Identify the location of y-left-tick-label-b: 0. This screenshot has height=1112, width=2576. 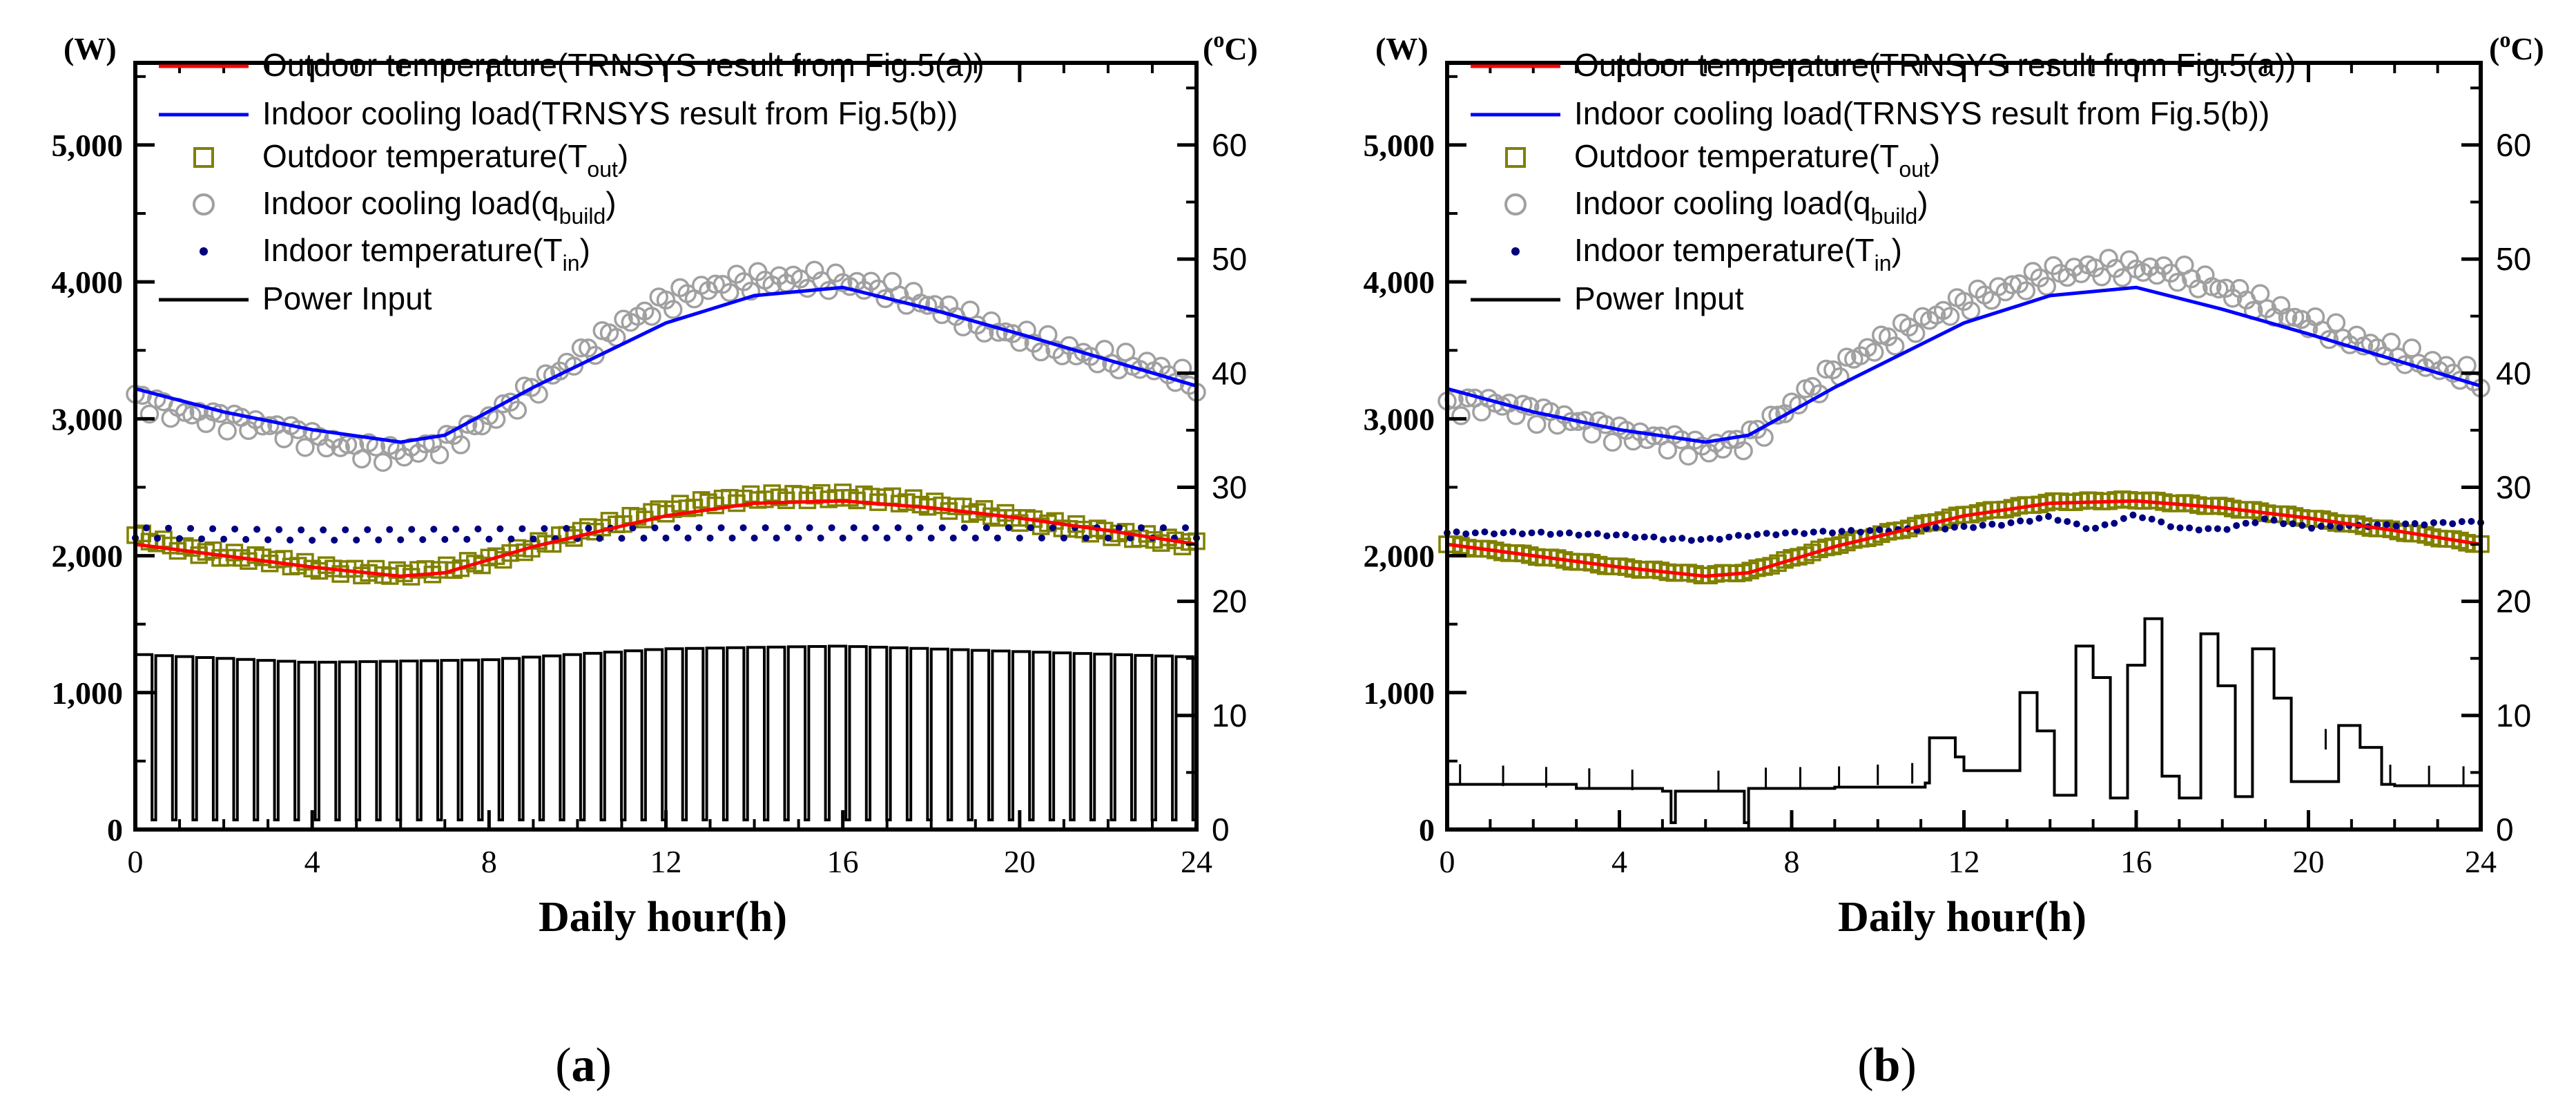
(1427, 830).